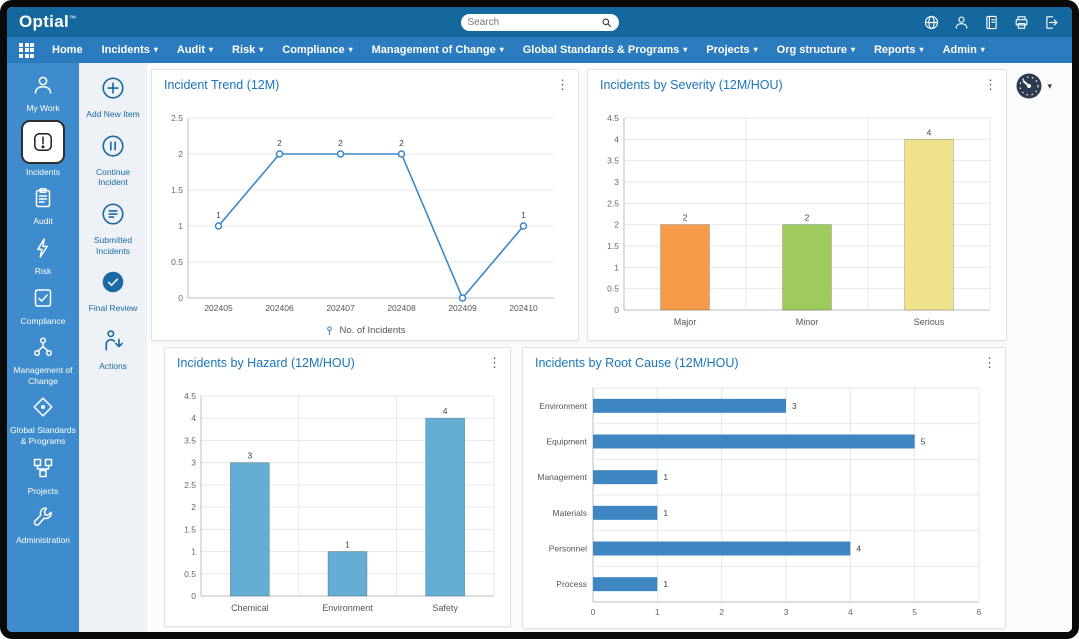 The height and width of the screenshot is (639, 1079). Describe the element at coordinates (959, 50) in the screenshot. I see `nav-item-label: Admin` at that location.